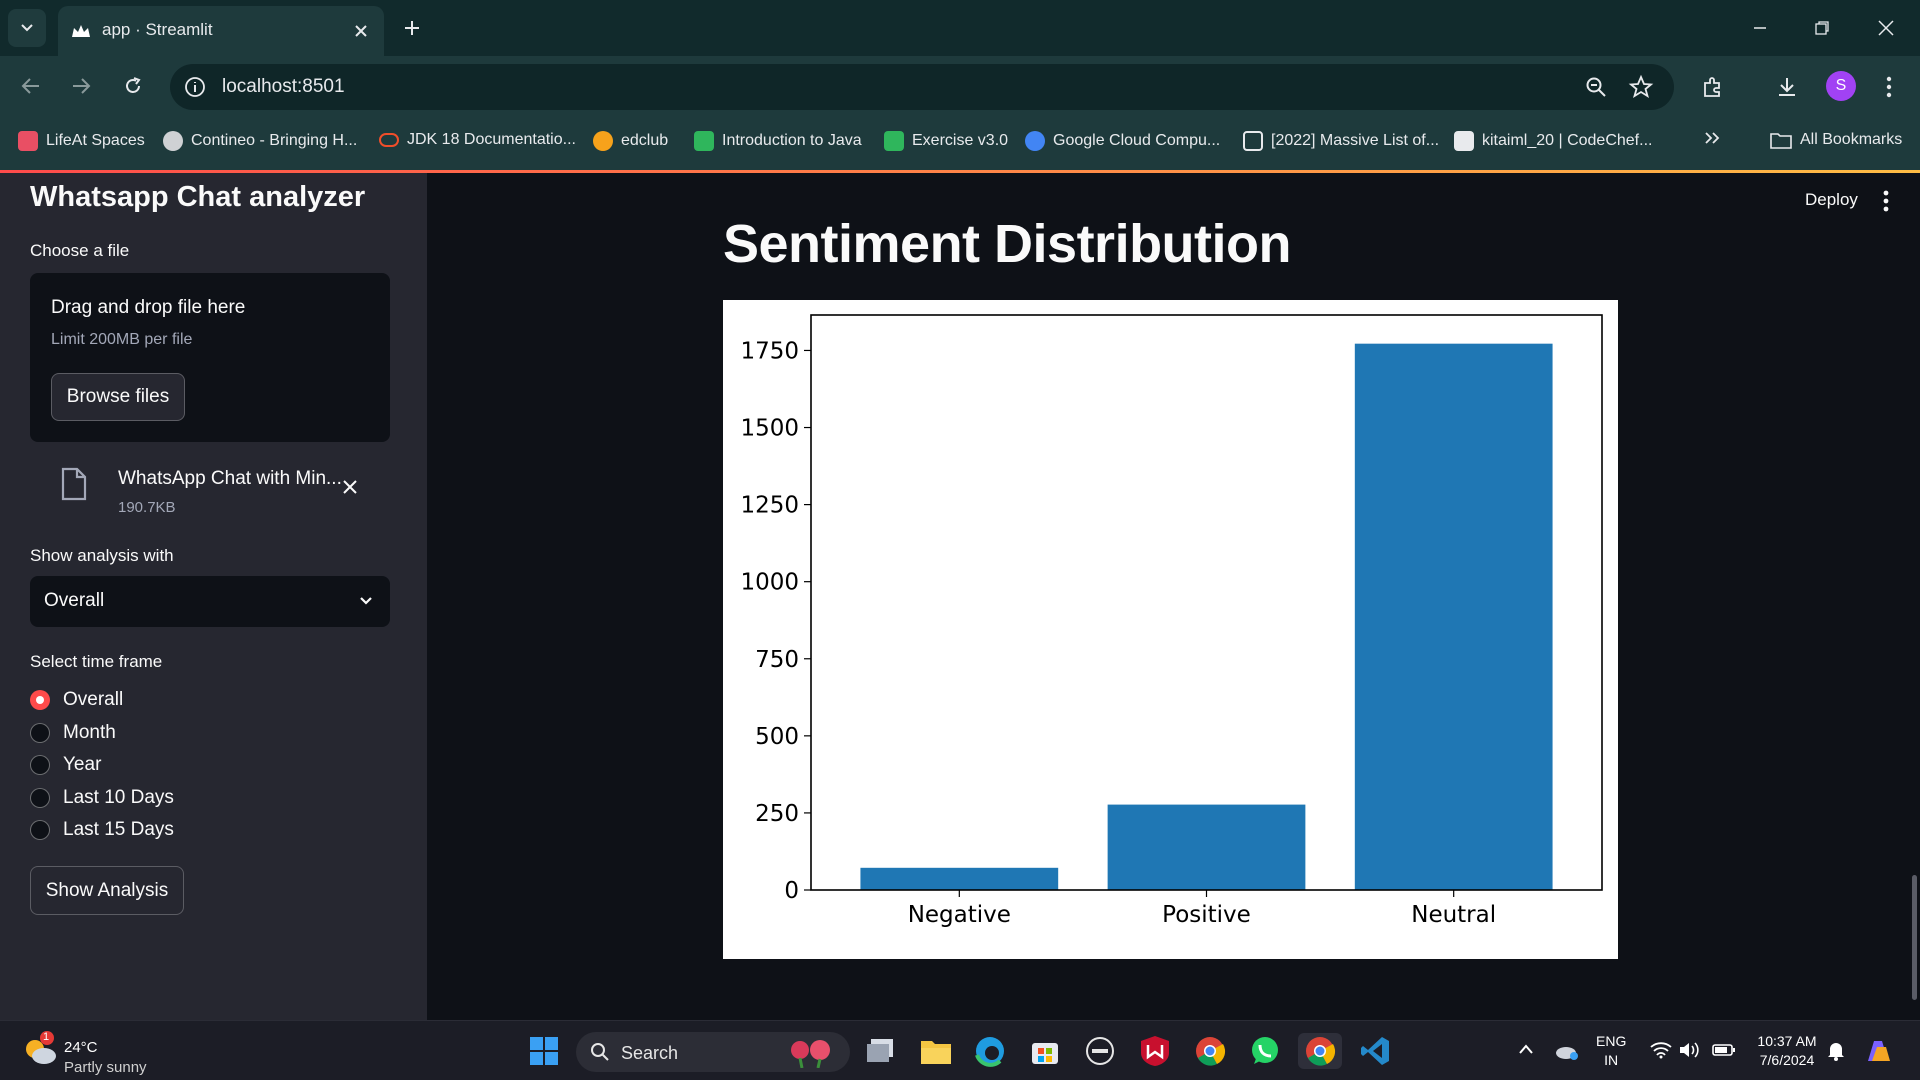  What do you see at coordinates (946, 141) in the screenshot?
I see `bookmark-exercise: Exercise v3.0` at bounding box center [946, 141].